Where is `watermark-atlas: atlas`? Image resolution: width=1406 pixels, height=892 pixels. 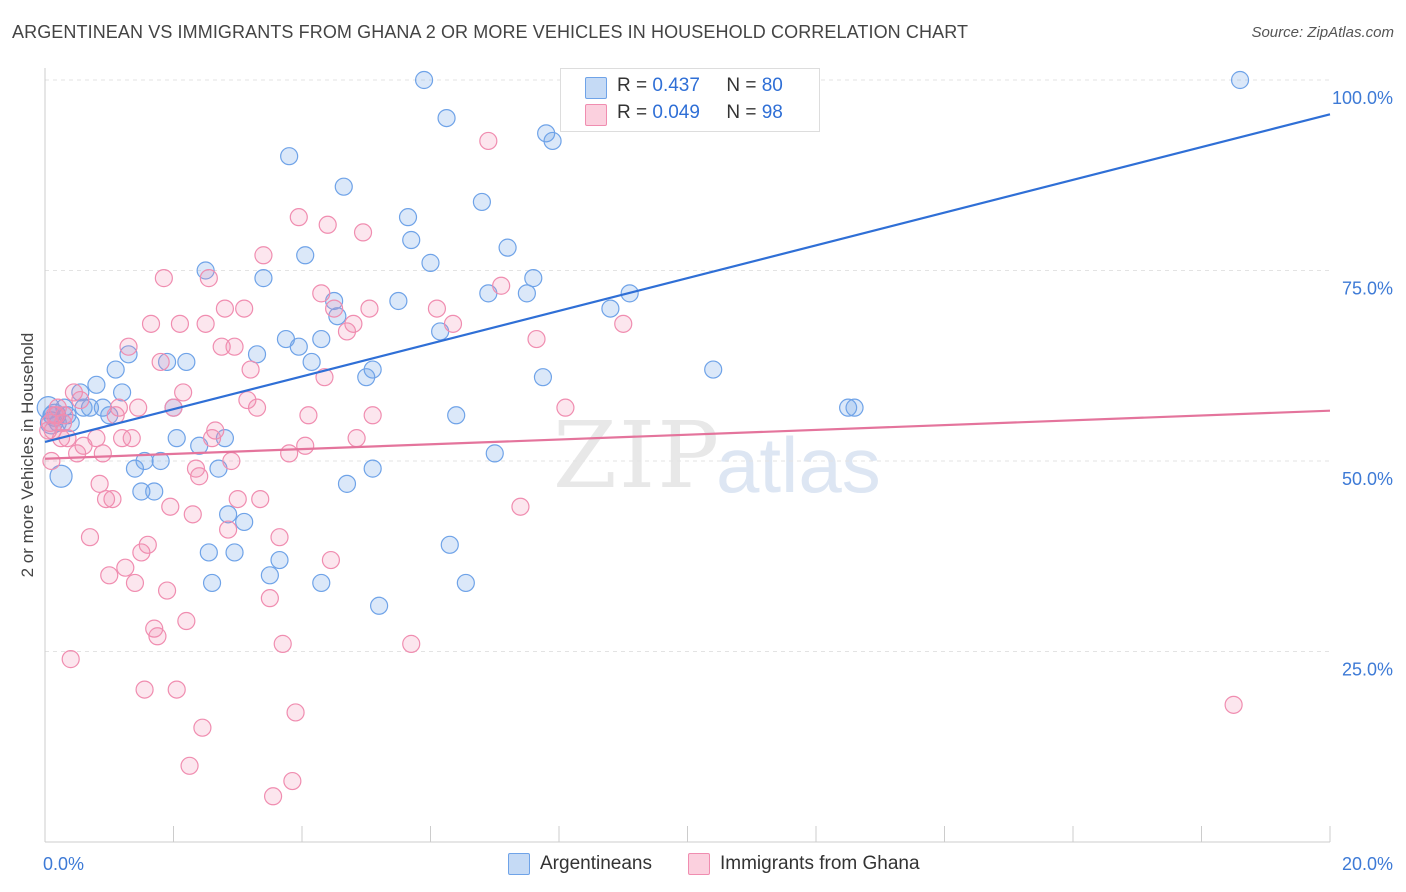 watermark-atlas: atlas is located at coordinates (798, 465).